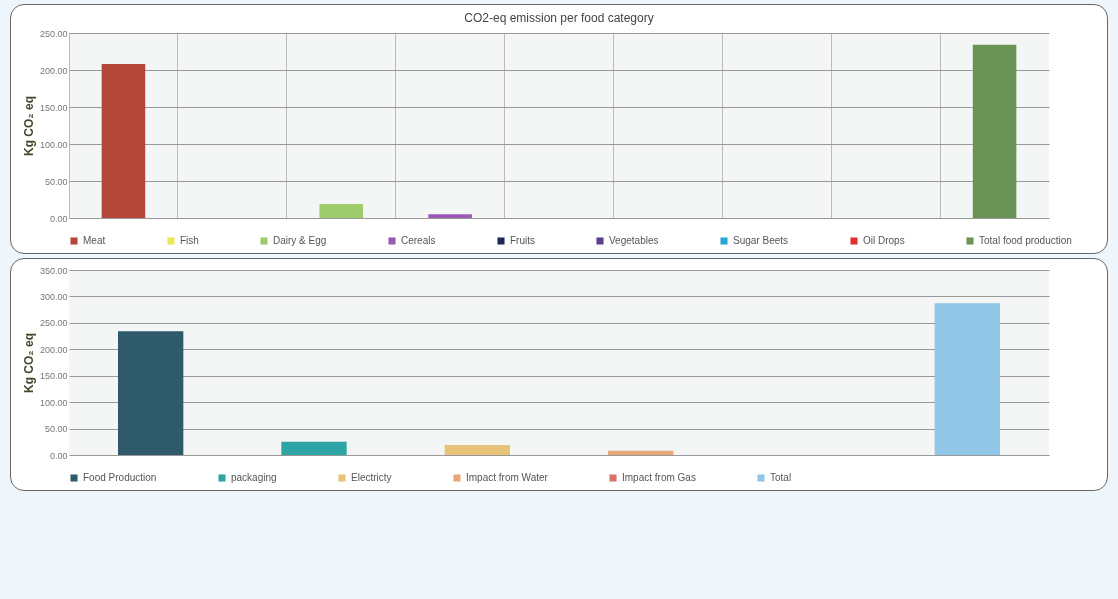 The width and height of the screenshot is (1118, 599). I want to click on legend-label: Total food production, so click(1025, 240).